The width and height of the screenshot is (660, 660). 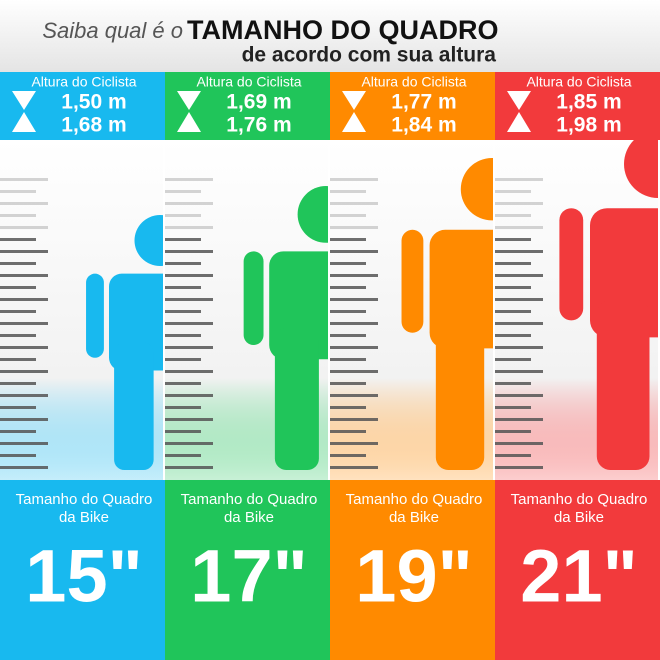 What do you see at coordinates (112, 30) in the screenshot?
I see `title-prefix: Saiba qual é o` at bounding box center [112, 30].